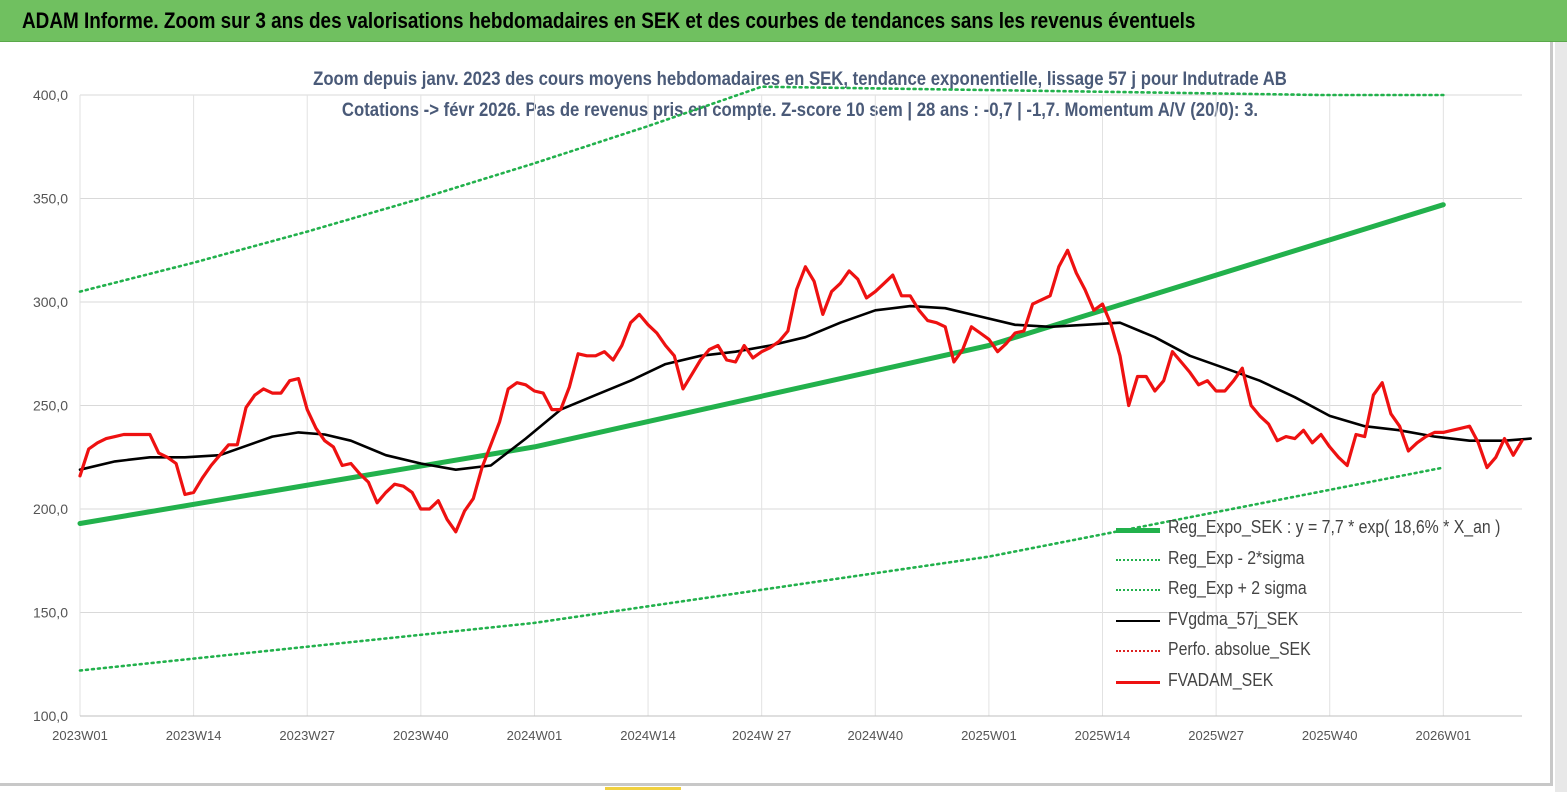 This screenshot has height=792, width=1567. Describe the element at coordinates (1326, 621) in the screenshot. I see `legend-item: FVgdma_57j_SEK` at that location.